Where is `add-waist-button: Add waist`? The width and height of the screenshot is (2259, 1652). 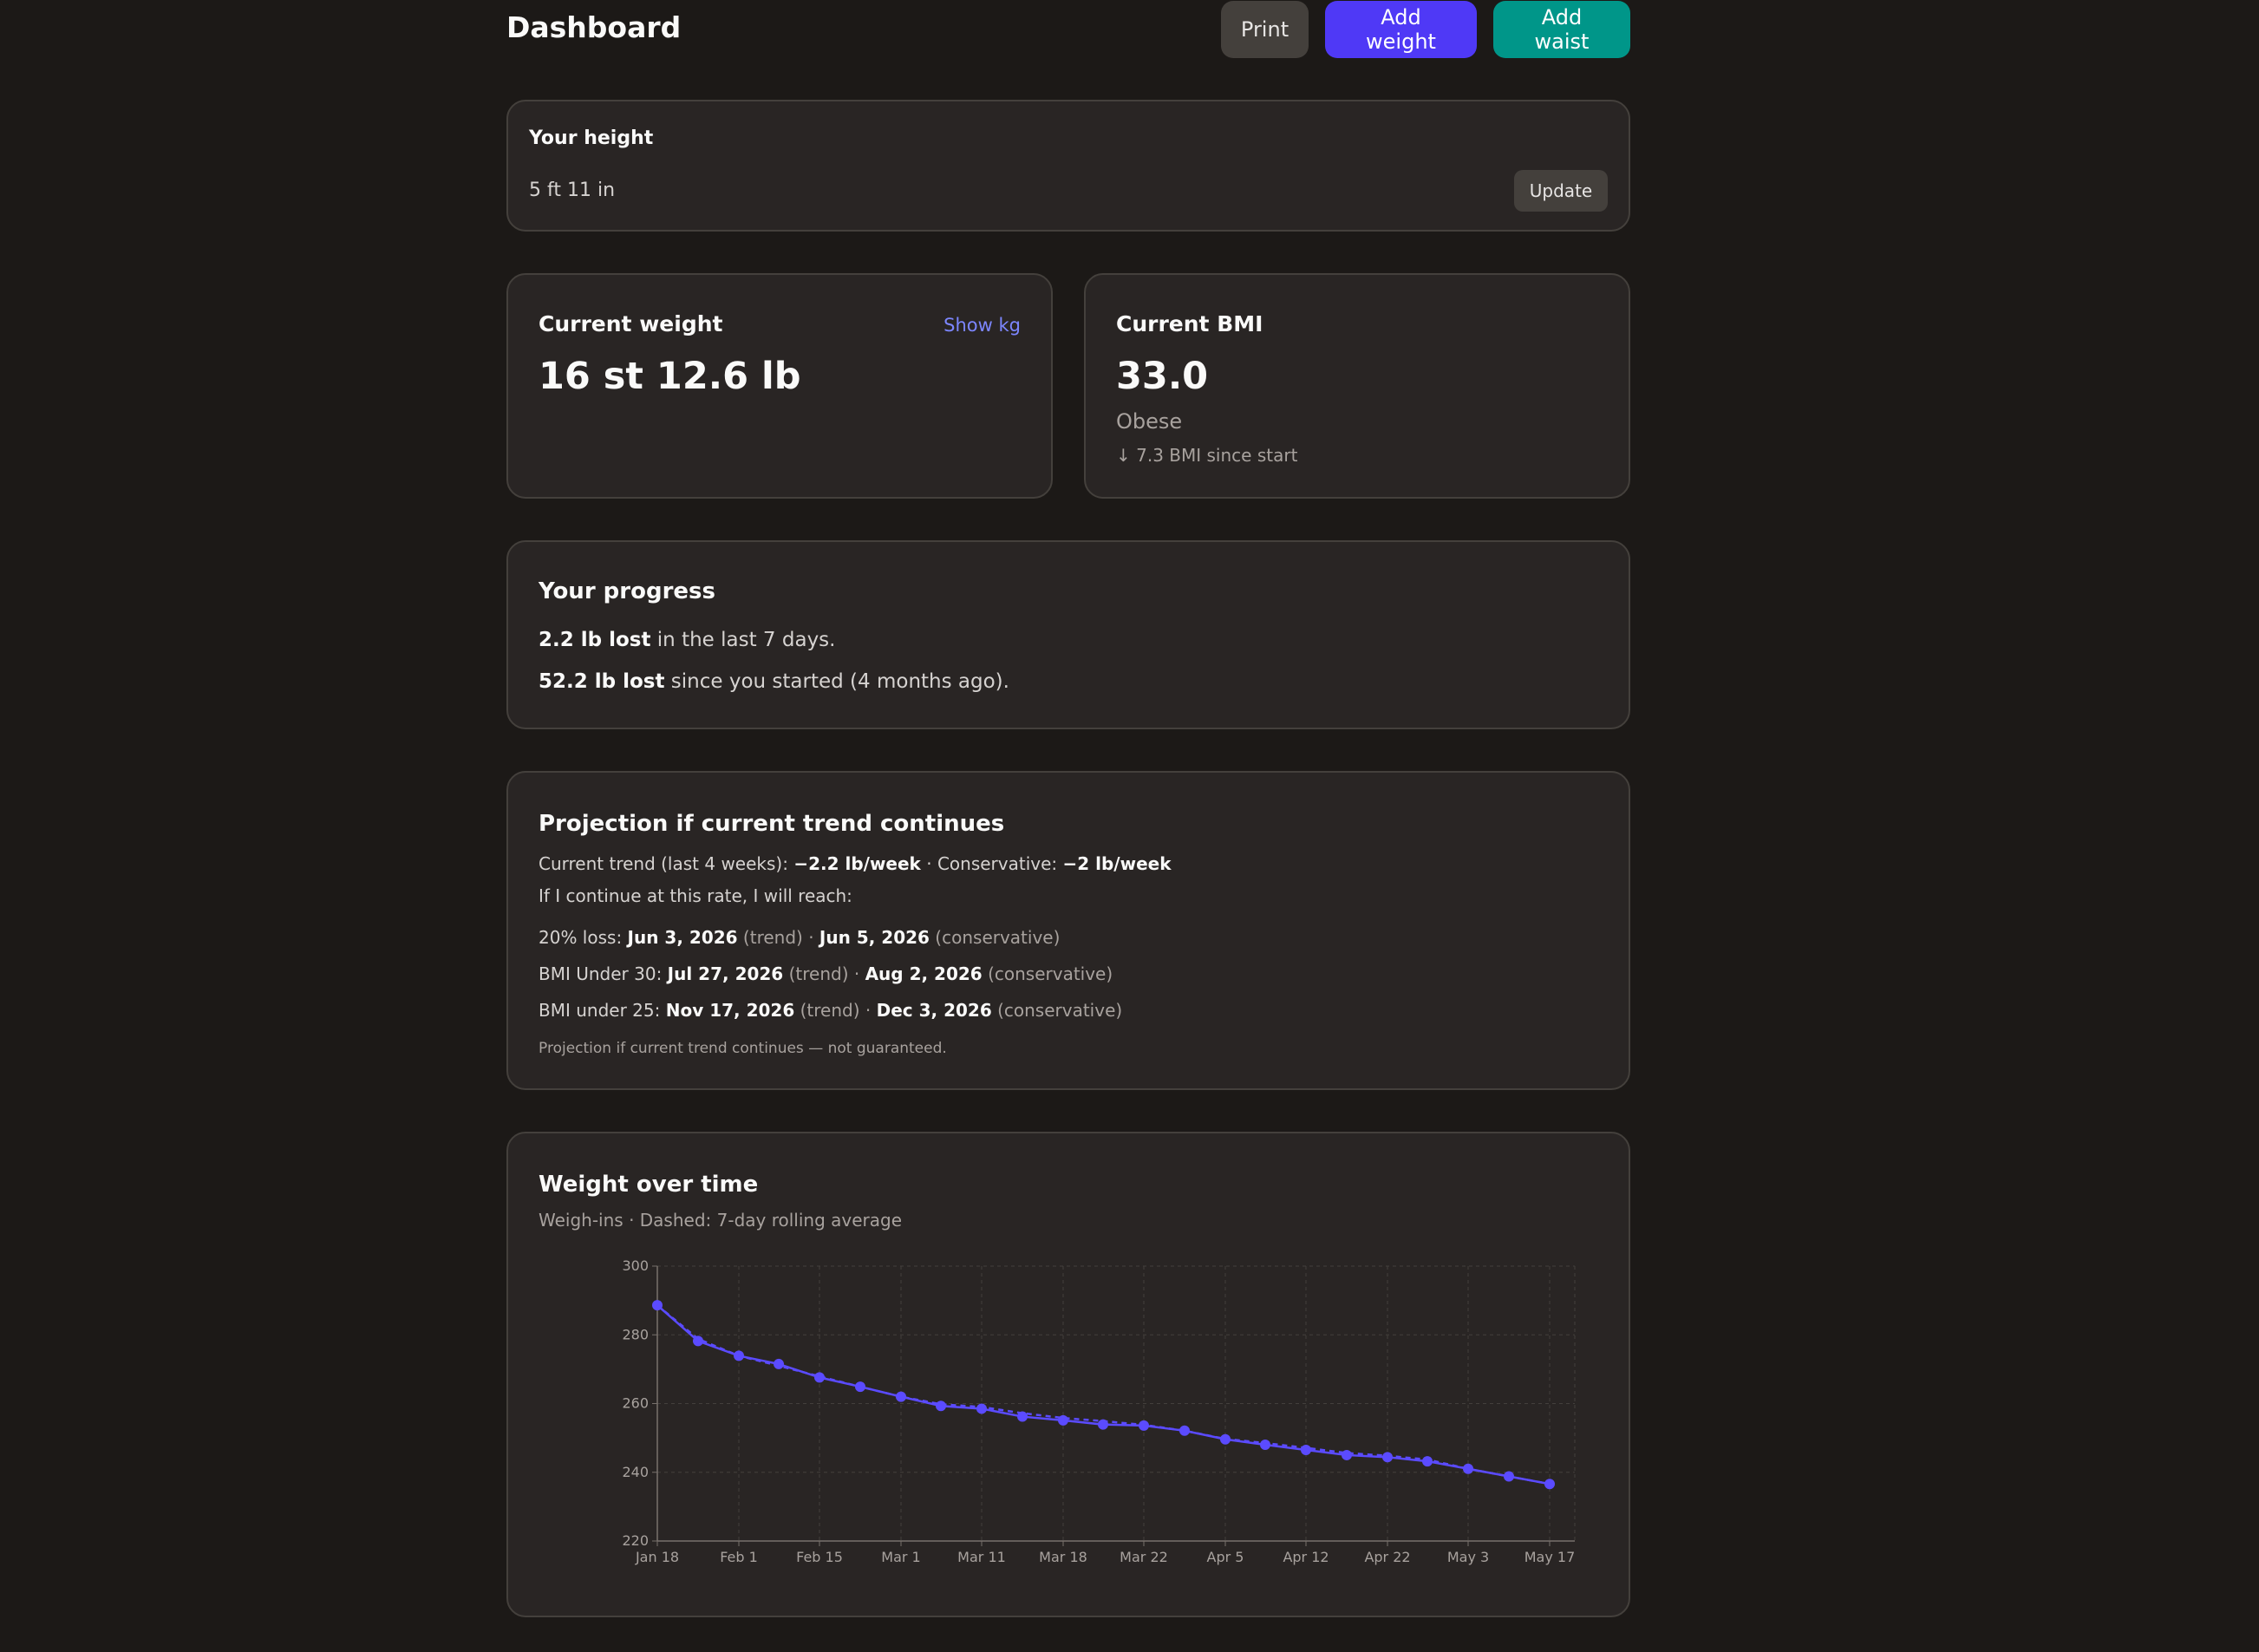
add-waist-button: Add waist is located at coordinates (1561, 30).